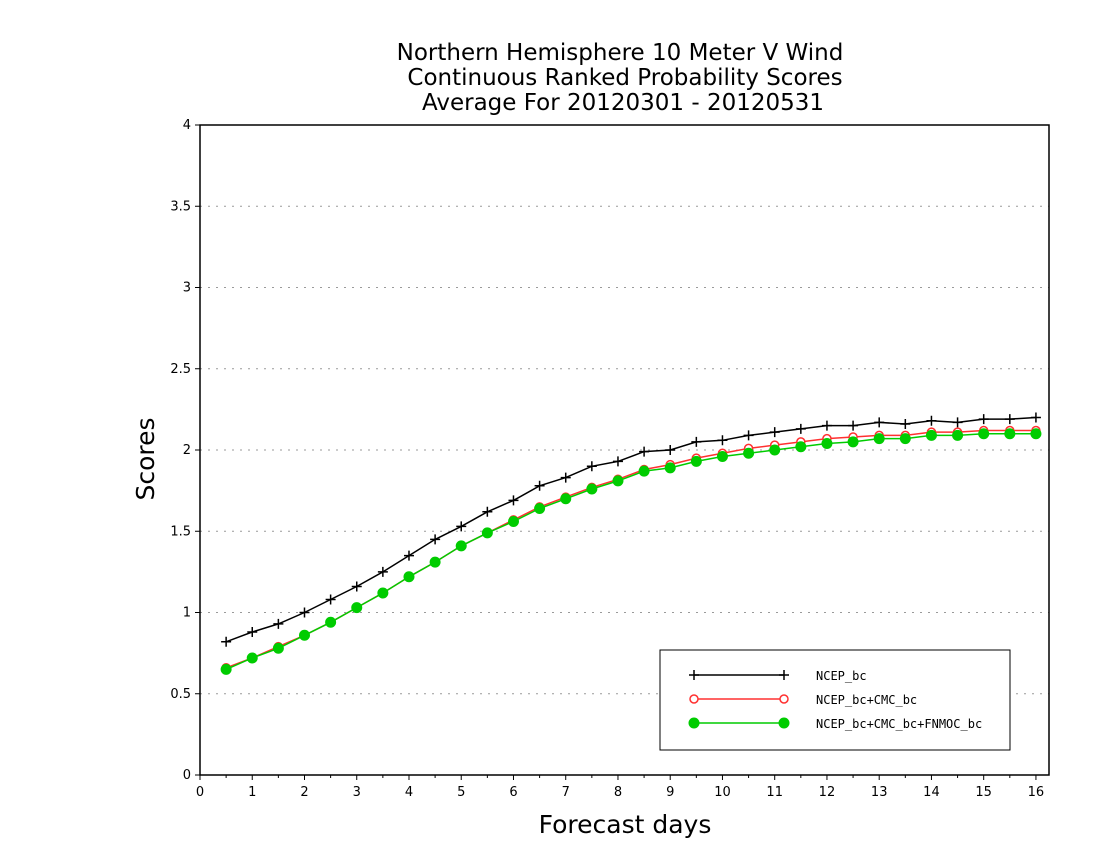 Image resolution: width=1100 pixels, height=850 pixels. I want to click on legend-label: NCEP_bc, so click(841, 676).